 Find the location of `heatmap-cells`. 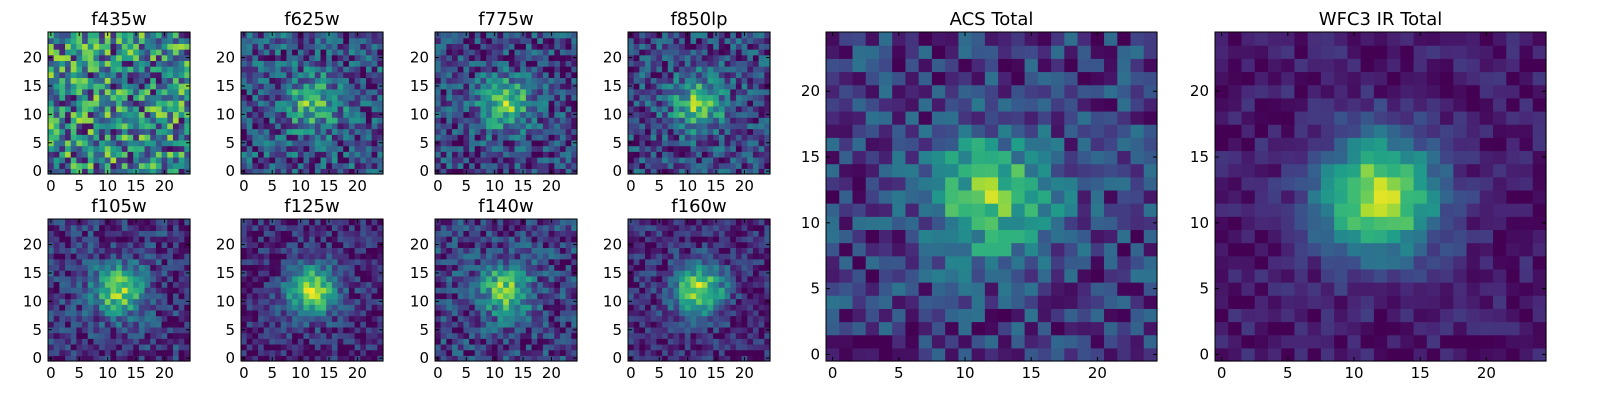

heatmap-cells is located at coordinates (699, 103).